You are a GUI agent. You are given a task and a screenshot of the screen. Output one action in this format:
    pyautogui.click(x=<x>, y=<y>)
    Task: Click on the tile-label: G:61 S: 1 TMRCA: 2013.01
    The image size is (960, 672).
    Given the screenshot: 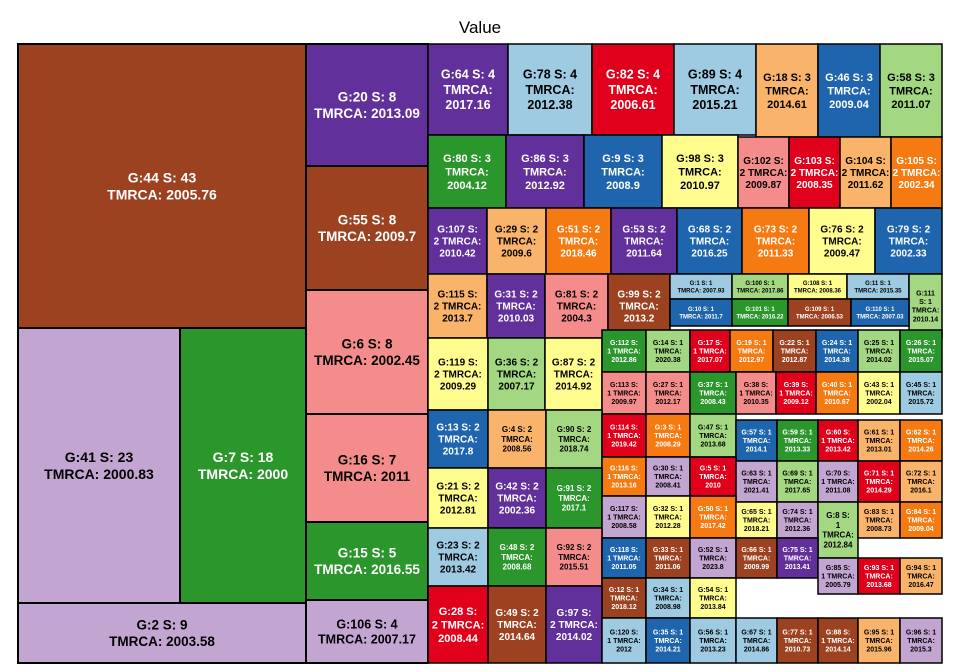 What is the action you would take?
    pyautogui.click(x=879, y=441)
    